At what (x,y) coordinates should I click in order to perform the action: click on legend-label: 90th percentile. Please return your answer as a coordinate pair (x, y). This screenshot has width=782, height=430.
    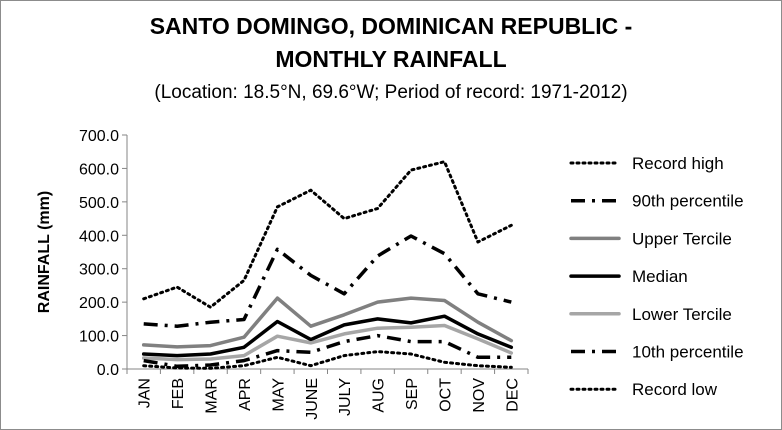
    Looking at the image, I should click on (688, 201).